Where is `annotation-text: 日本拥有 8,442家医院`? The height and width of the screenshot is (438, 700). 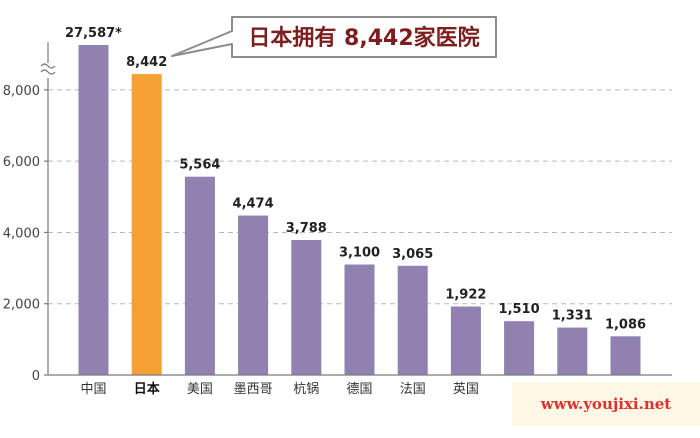 annotation-text: 日本拥有 8,442家医院 is located at coordinates (363, 38).